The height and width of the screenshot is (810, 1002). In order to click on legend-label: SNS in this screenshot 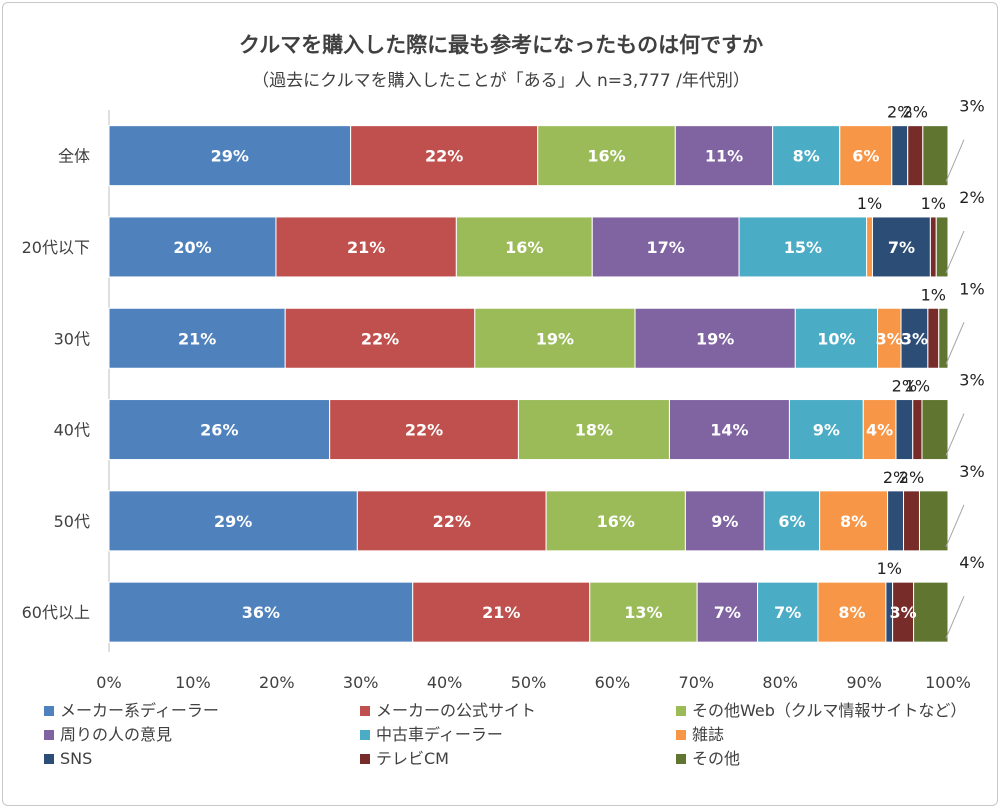, I will do `click(76, 758)`.